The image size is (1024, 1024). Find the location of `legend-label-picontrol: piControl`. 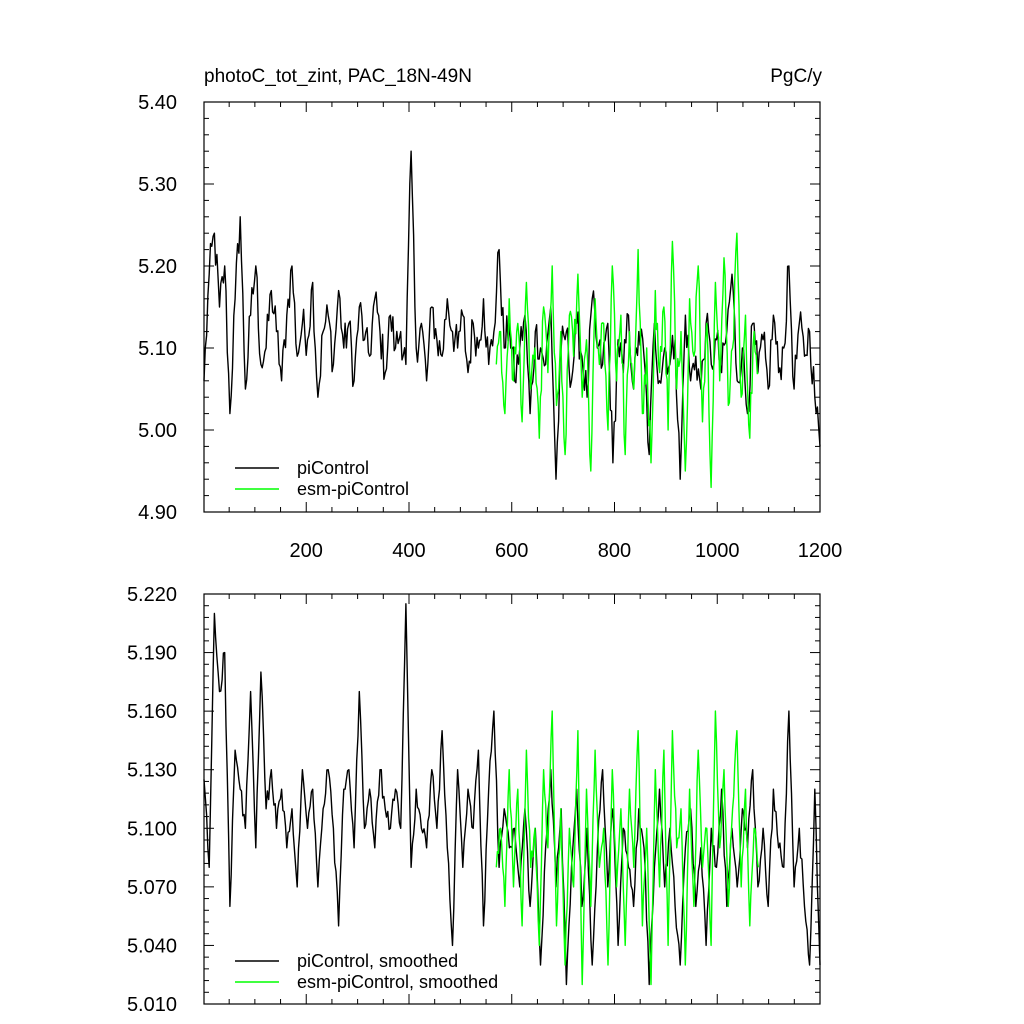

legend-label-picontrol: piControl is located at coordinates (333, 468).